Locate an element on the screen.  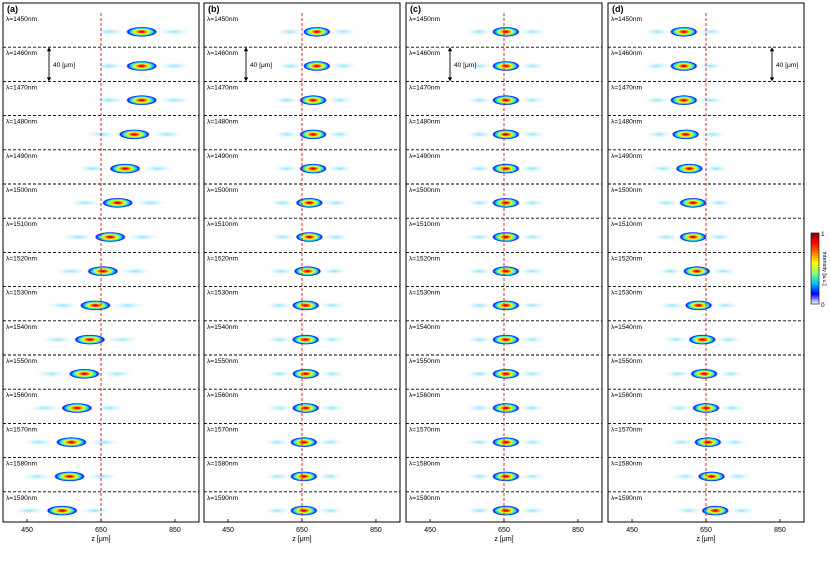
x-tick-label: 650 is located at coordinates (302, 530).